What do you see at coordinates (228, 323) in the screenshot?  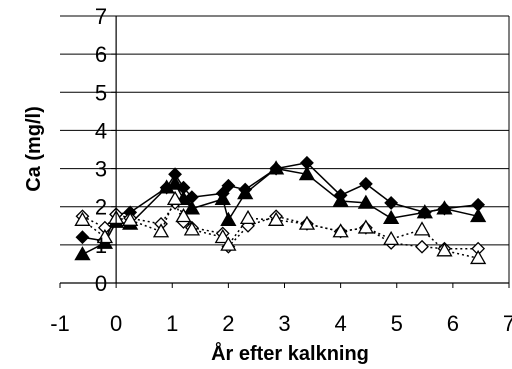 I see `x-tick-label-2: 2` at bounding box center [228, 323].